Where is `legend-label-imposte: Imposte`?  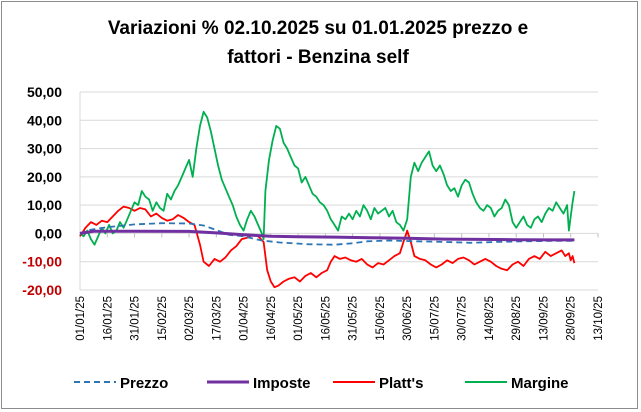 legend-label-imposte: Imposte is located at coordinates (282, 383).